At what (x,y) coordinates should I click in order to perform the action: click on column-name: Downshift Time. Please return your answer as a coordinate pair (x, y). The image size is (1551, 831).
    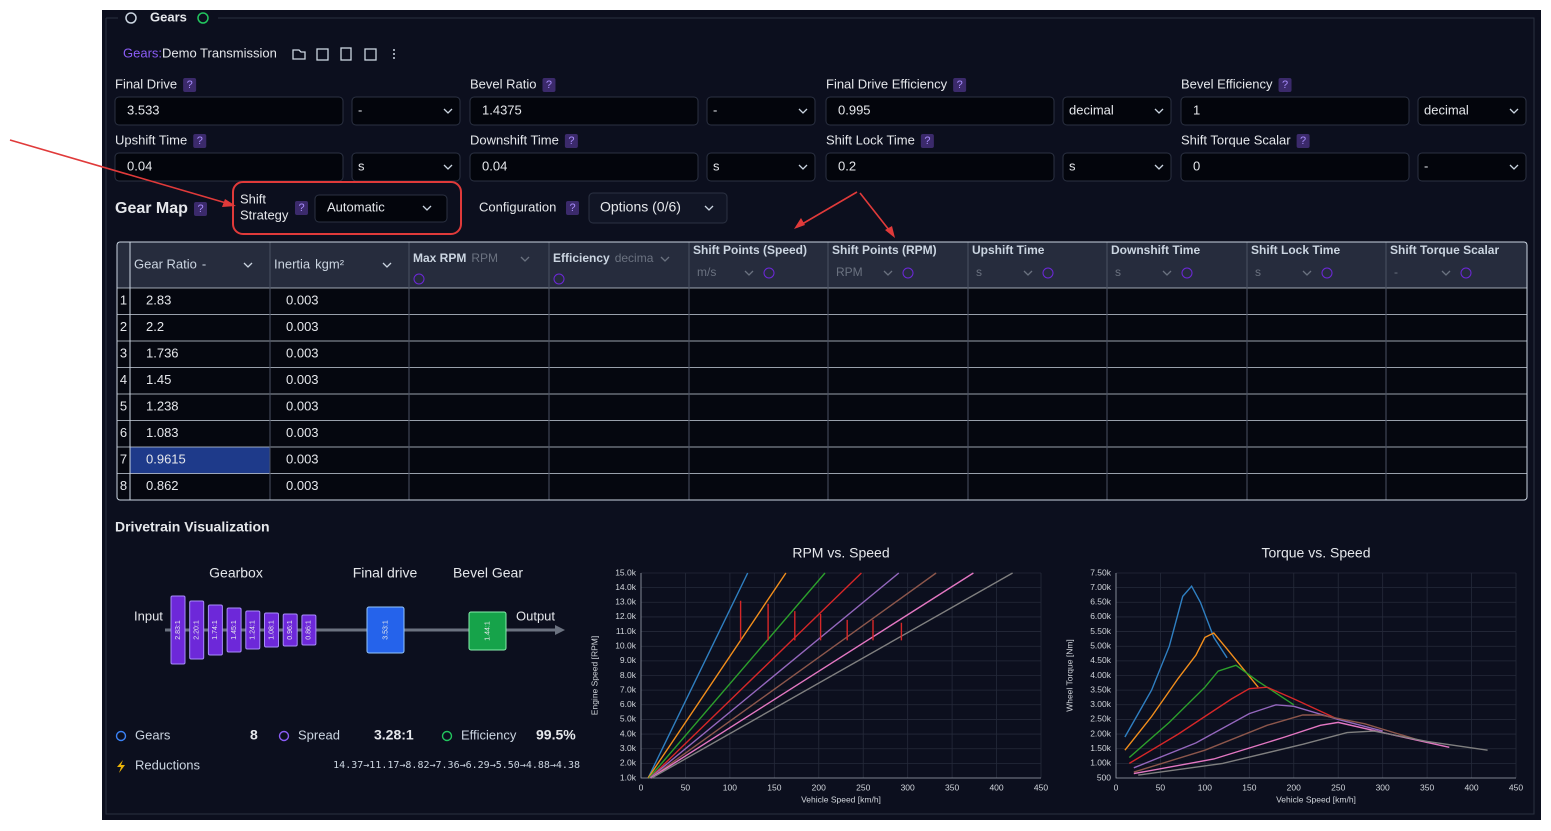
    Looking at the image, I should click on (1155, 250).